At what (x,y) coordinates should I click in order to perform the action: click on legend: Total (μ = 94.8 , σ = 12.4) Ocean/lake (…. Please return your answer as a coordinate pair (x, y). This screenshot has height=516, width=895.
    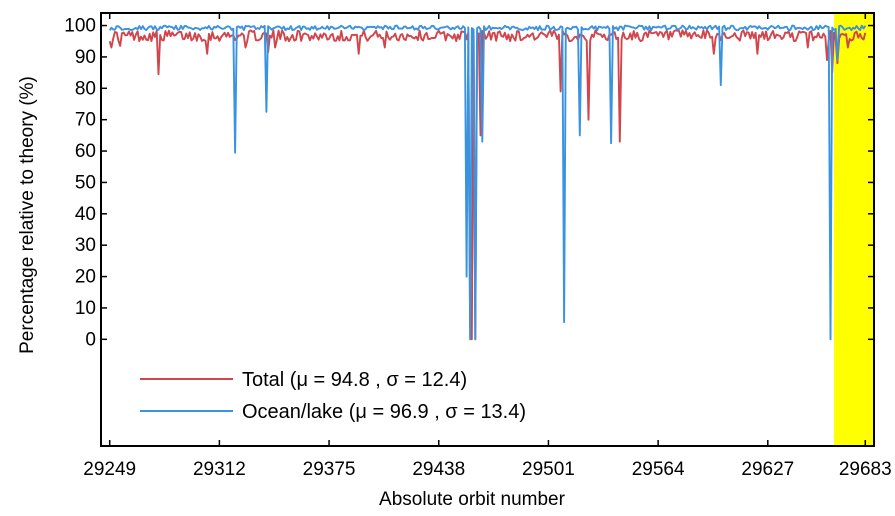
    Looking at the image, I should click on (333, 396).